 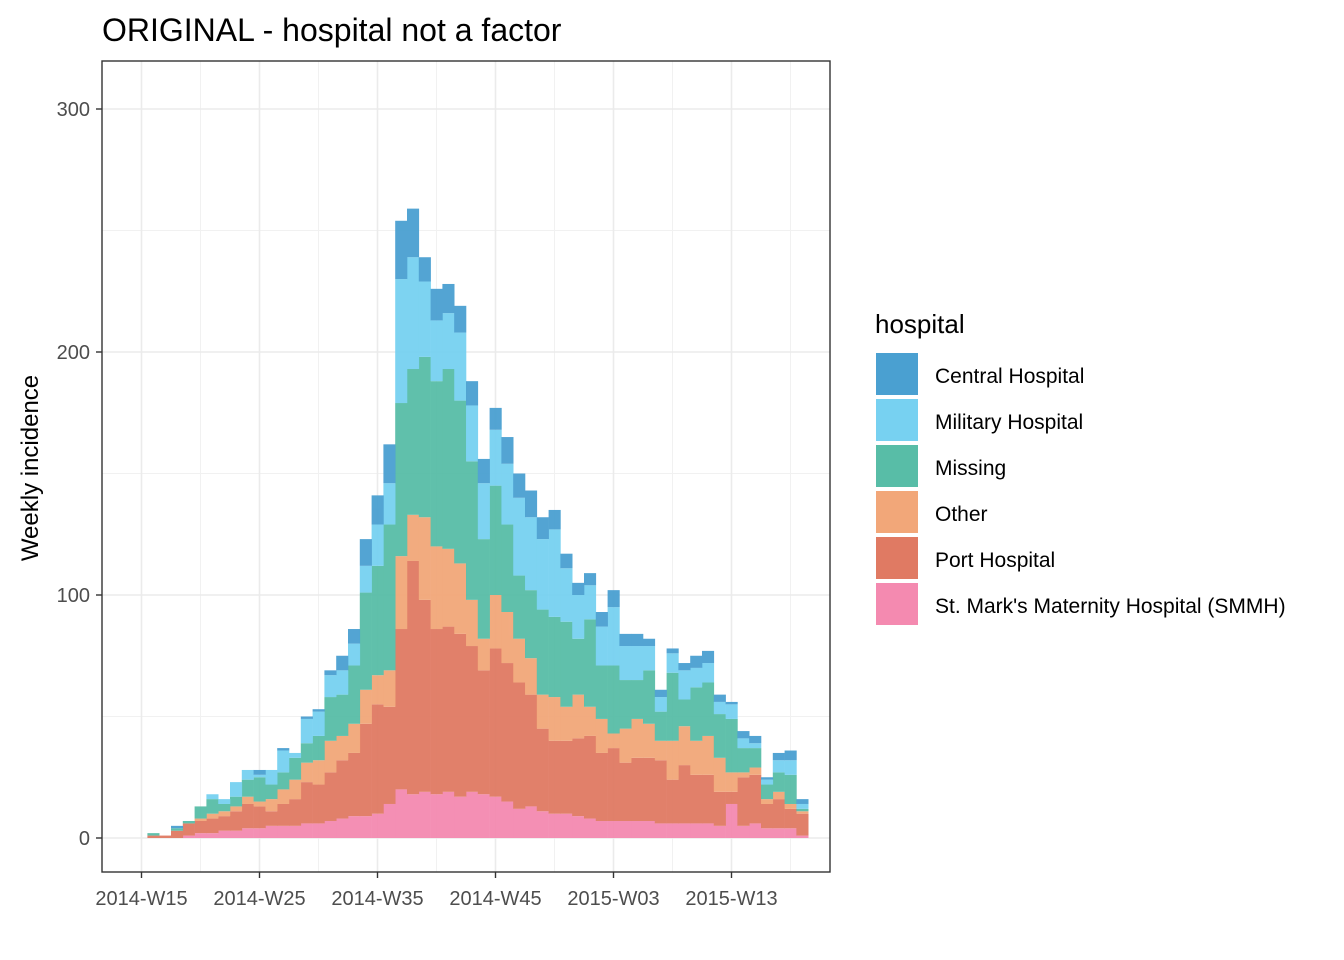 What do you see at coordinates (84, 839) in the screenshot?
I see `y-tick-label: 0` at bounding box center [84, 839].